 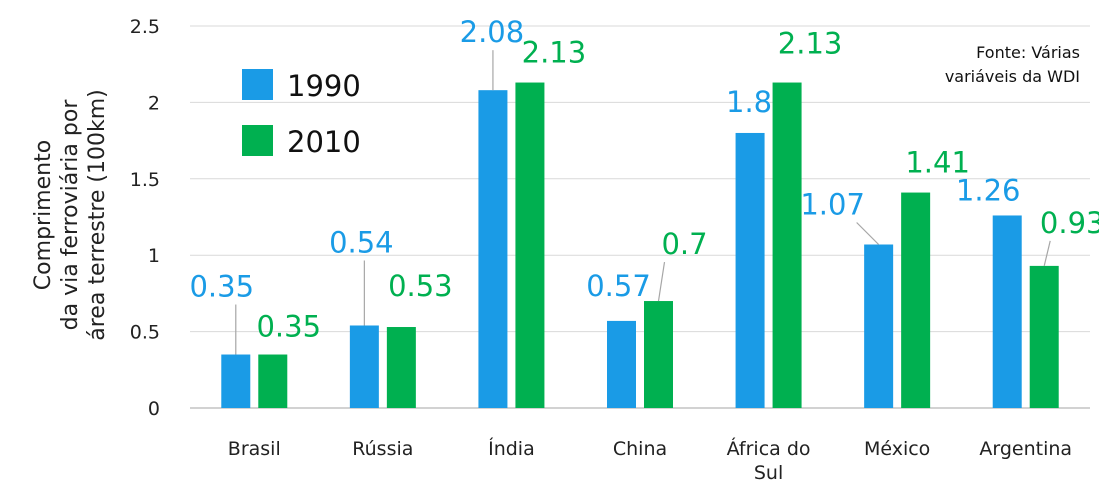 What do you see at coordinates (749, 102) in the screenshot?
I see `data-label: 1.8` at bounding box center [749, 102].